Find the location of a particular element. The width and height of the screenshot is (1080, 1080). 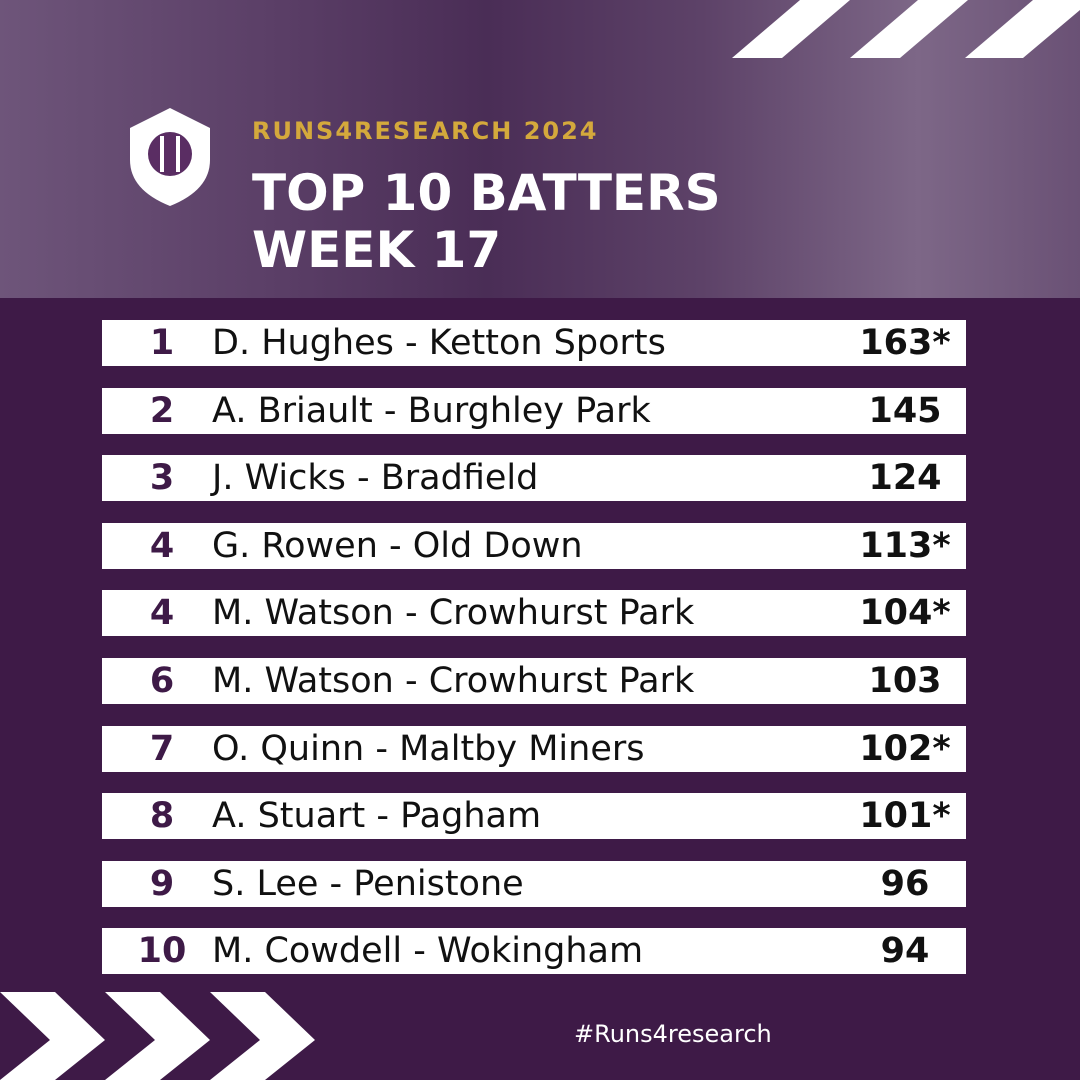

leaderboard-row: 7 O. Quinn - Maltby Miners 102* is located at coordinates (534, 748).